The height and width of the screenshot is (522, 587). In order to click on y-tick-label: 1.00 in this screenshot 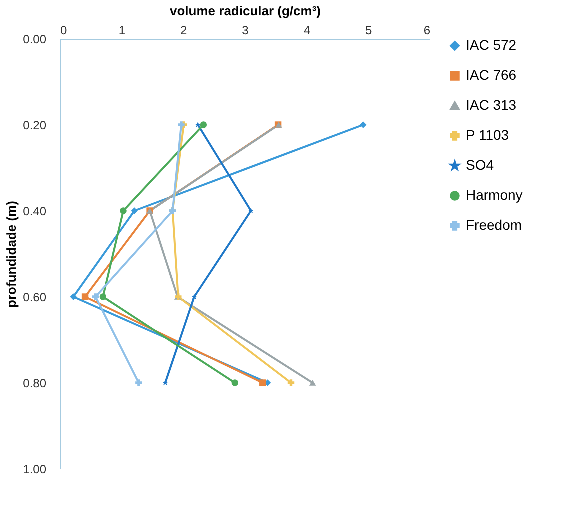, I will do `click(35, 469)`.